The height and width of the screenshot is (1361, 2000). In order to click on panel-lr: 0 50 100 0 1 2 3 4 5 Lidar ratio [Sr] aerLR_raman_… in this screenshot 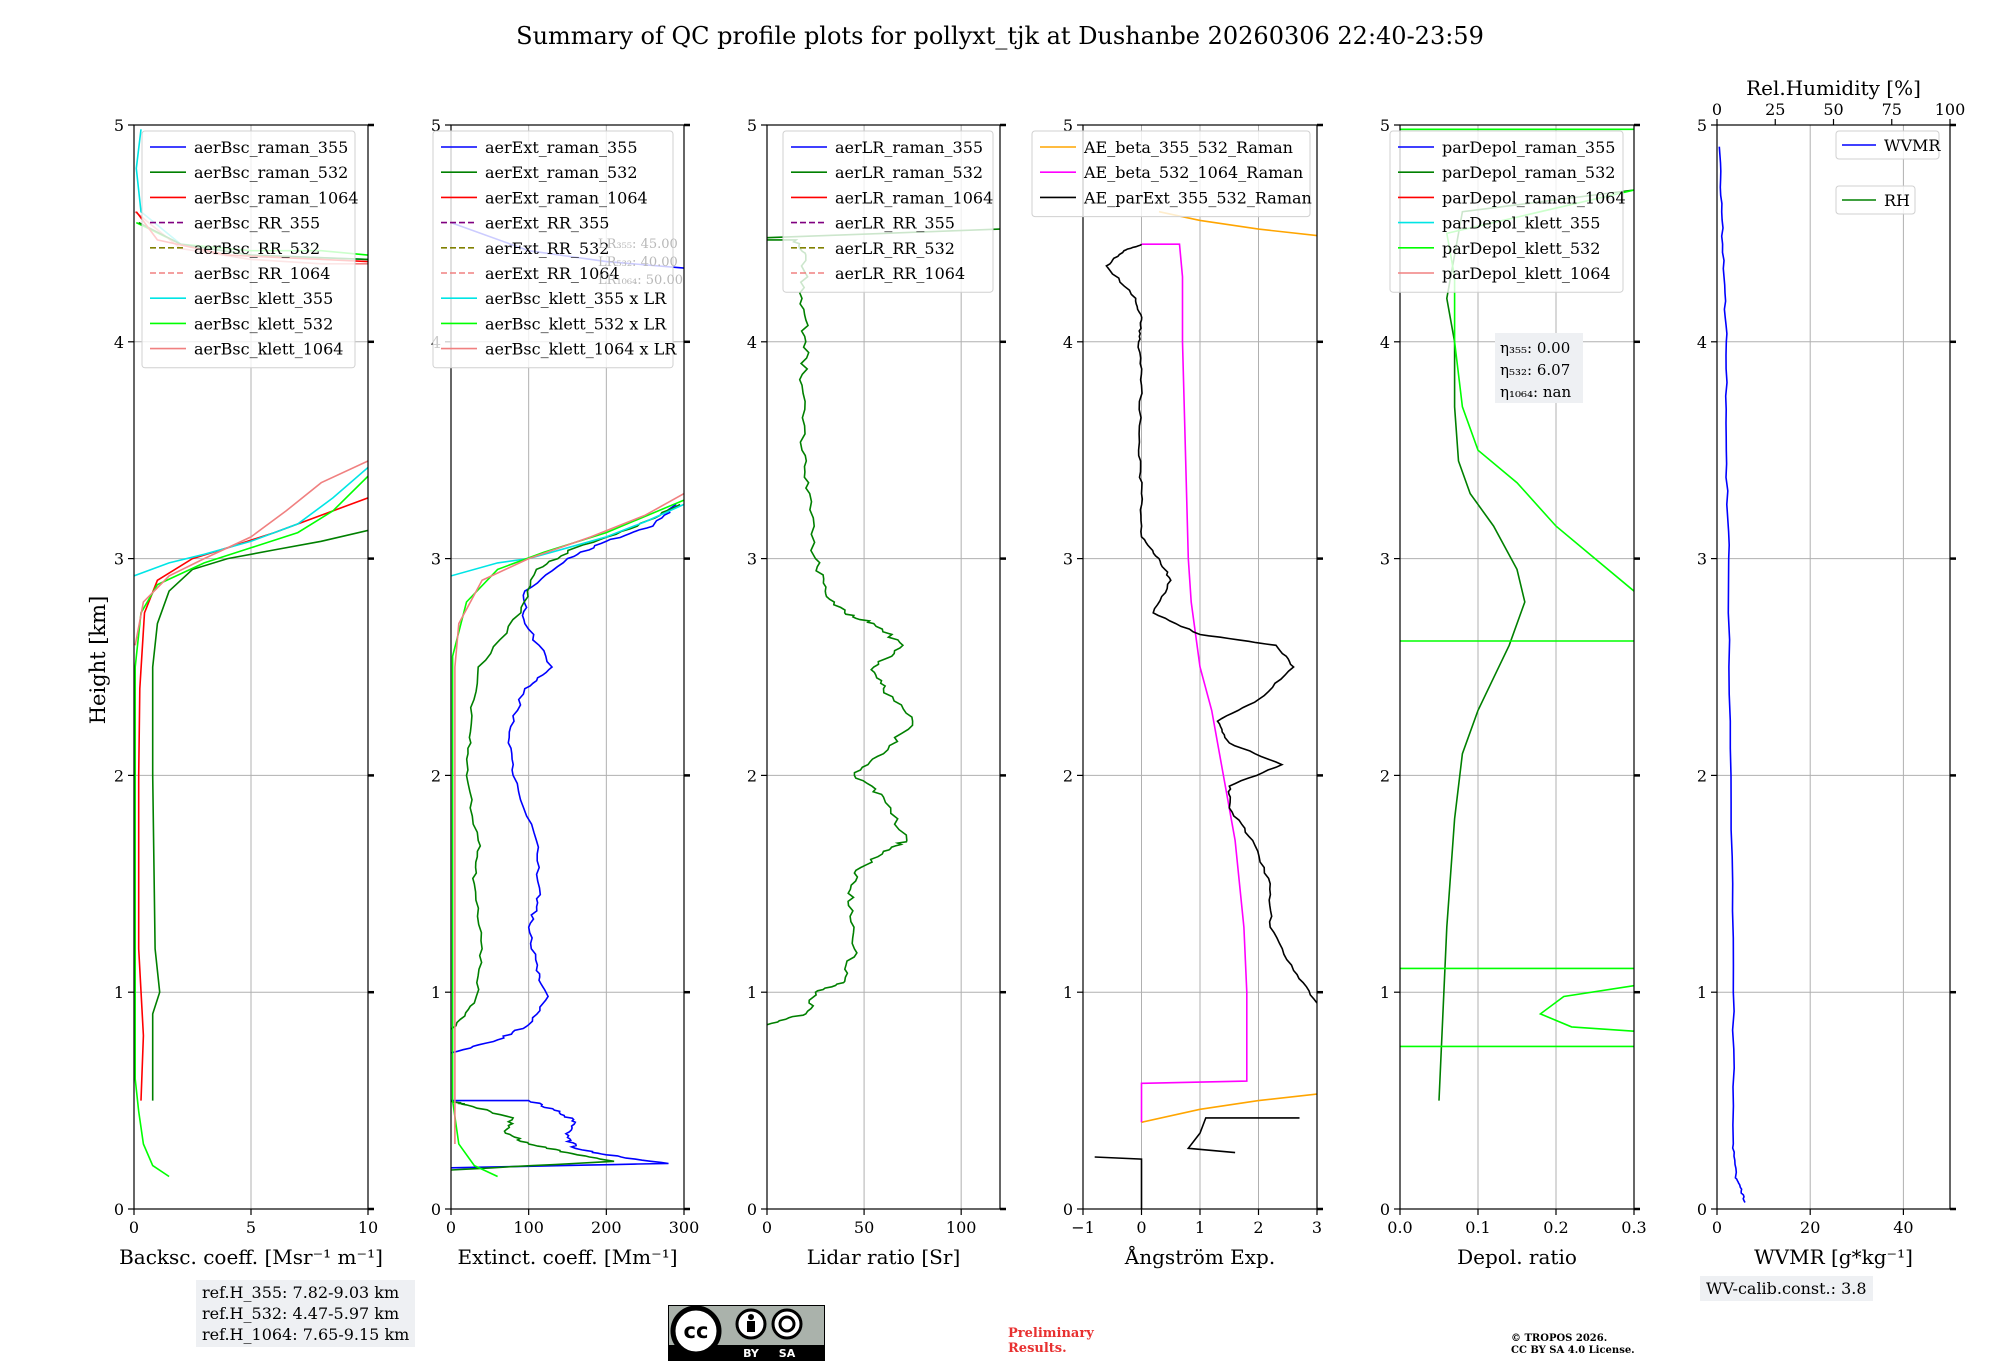, I will do `click(876, 692)`.